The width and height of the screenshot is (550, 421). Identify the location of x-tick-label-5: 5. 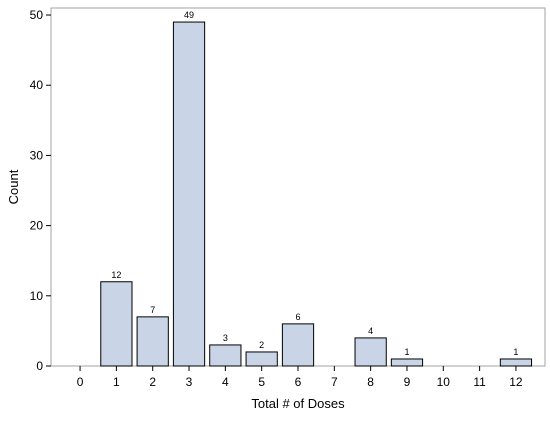
(261, 382).